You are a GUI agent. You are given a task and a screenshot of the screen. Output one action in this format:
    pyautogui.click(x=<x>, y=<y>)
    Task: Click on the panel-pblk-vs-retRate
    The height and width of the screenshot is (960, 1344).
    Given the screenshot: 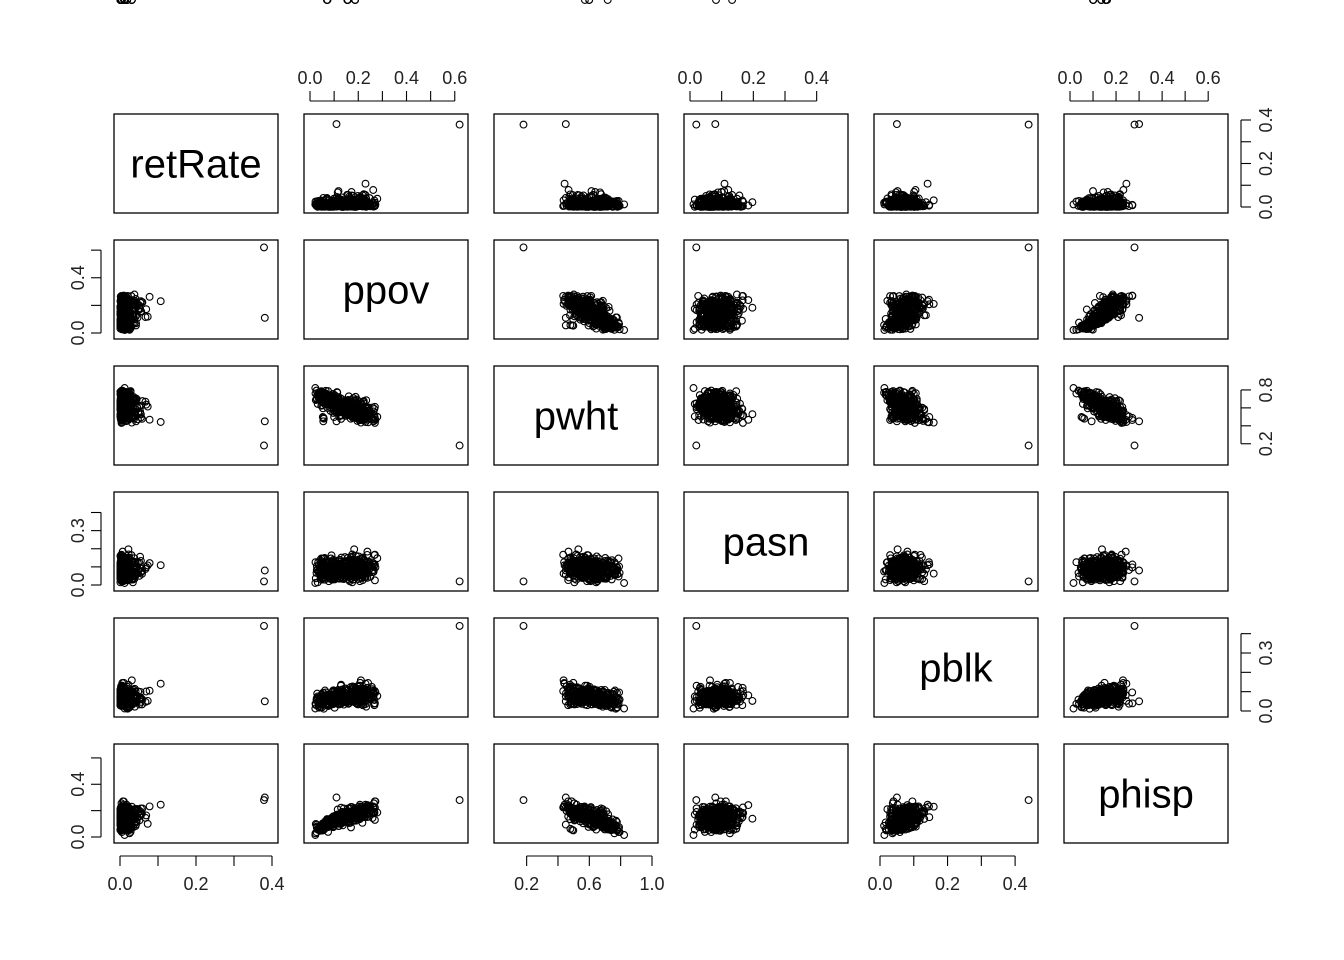 What is the action you would take?
    pyautogui.click(x=196, y=667)
    